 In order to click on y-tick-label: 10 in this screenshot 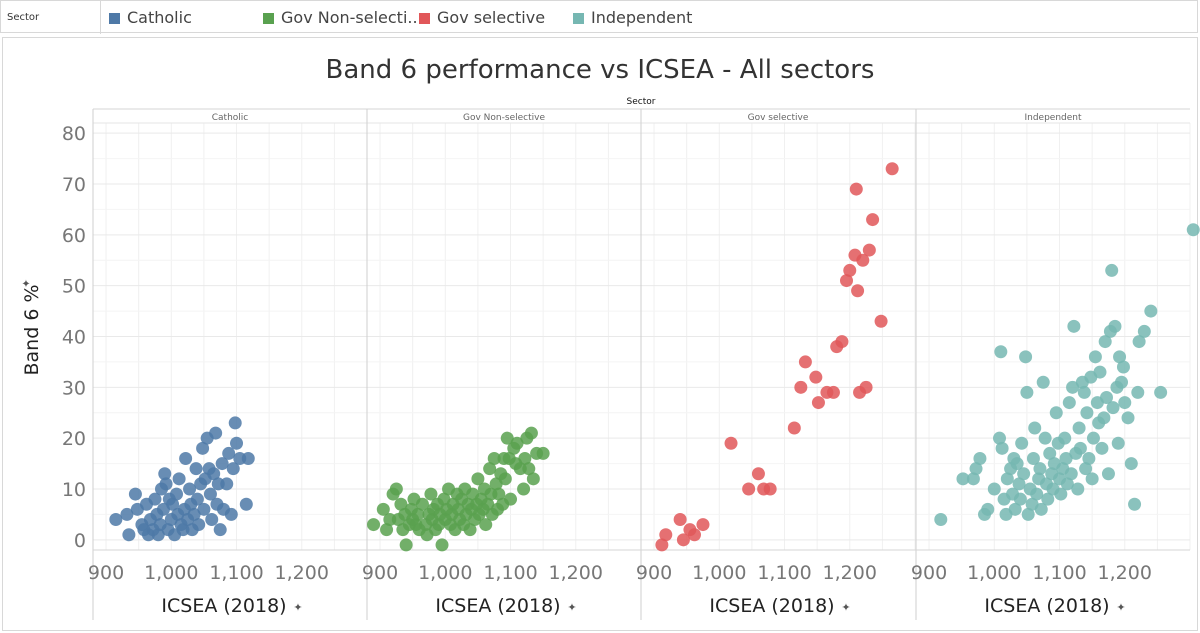, I will do `click(74, 490)`.